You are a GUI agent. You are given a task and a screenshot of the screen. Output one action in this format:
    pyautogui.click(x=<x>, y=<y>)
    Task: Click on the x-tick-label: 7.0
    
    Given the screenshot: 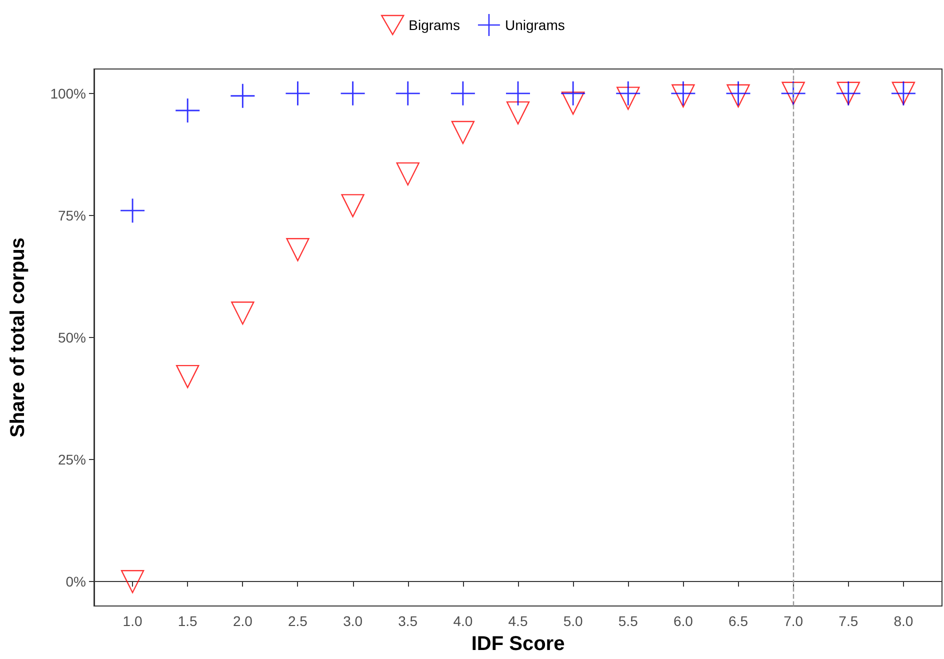 What is the action you would take?
    pyautogui.click(x=794, y=621)
    